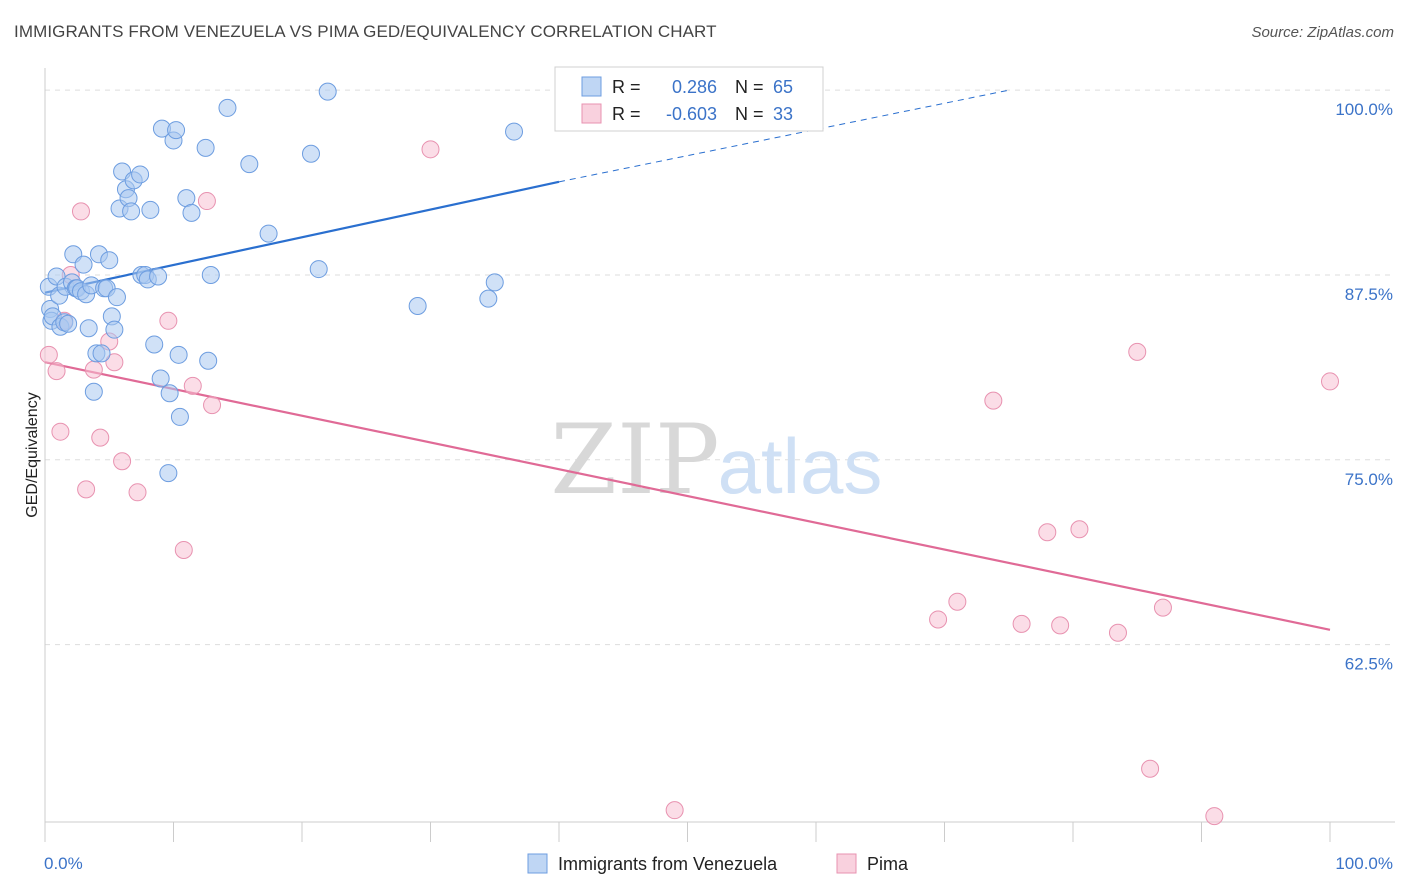 The height and width of the screenshot is (892, 1406). Describe the element at coordinates (1369, 294) in the screenshot. I see `y-tick-label: 87.5%` at that location.